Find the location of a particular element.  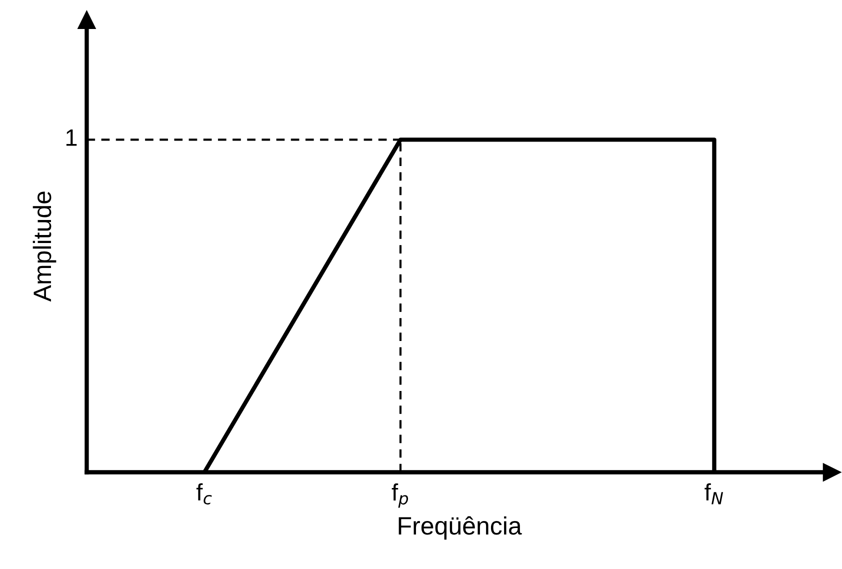

x-tick-label: f$_{c}$ is located at coordinates (204, 493).